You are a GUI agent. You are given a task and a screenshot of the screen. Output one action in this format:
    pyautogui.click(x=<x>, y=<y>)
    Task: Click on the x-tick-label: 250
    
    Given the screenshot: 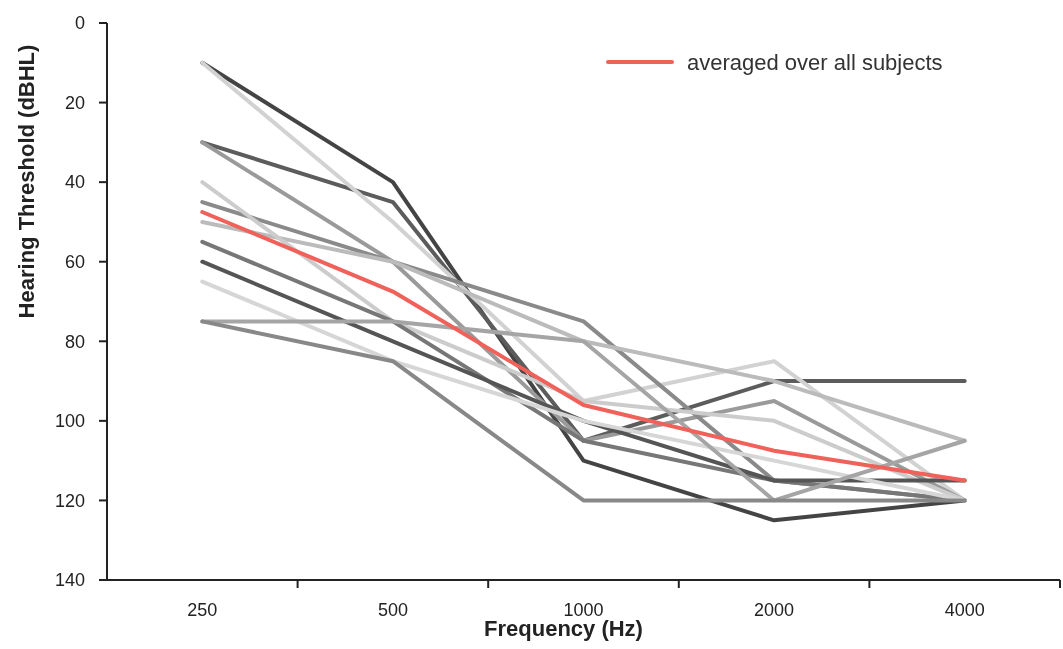 What is the action you would take?
    pyautogui.click(x=202, y=610)
    